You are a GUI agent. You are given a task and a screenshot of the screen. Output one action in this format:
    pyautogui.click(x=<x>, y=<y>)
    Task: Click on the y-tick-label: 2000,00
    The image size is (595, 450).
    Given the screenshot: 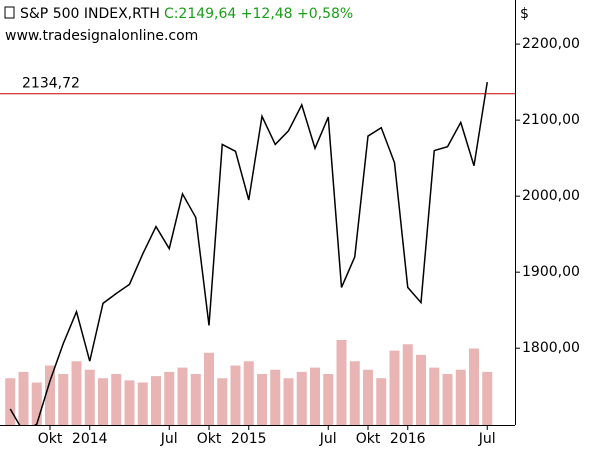 What is the action you would take?
    pyautogui.click(x=551, y=196)
    